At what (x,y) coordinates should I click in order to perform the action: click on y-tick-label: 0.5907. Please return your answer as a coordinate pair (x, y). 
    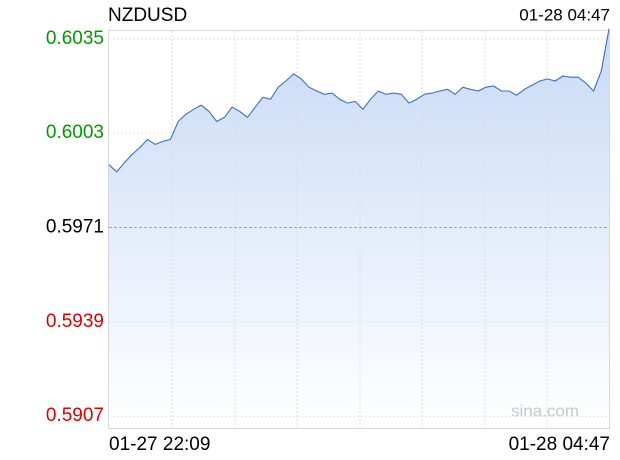
    Looking at the image, I should click on (75, 415).